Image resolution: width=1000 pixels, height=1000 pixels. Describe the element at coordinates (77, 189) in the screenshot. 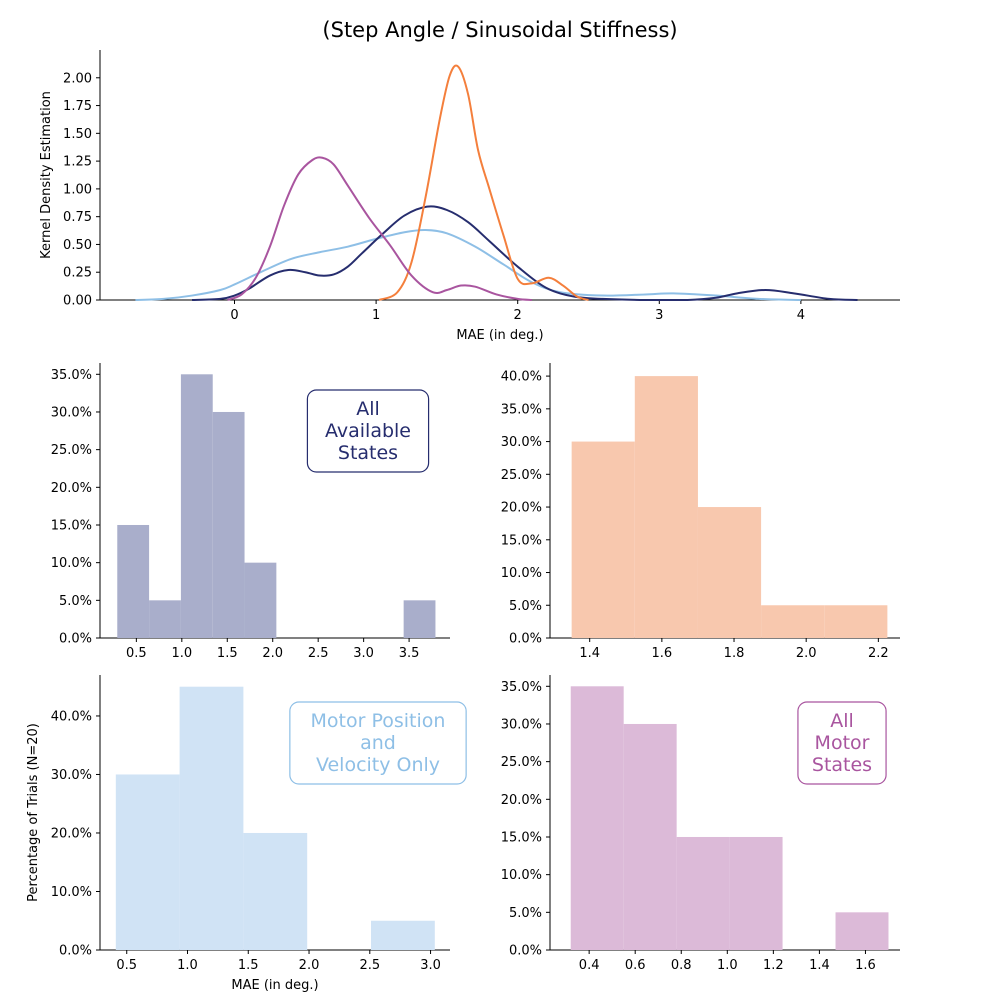

I see `y-tick-label: 1.00` at that location.